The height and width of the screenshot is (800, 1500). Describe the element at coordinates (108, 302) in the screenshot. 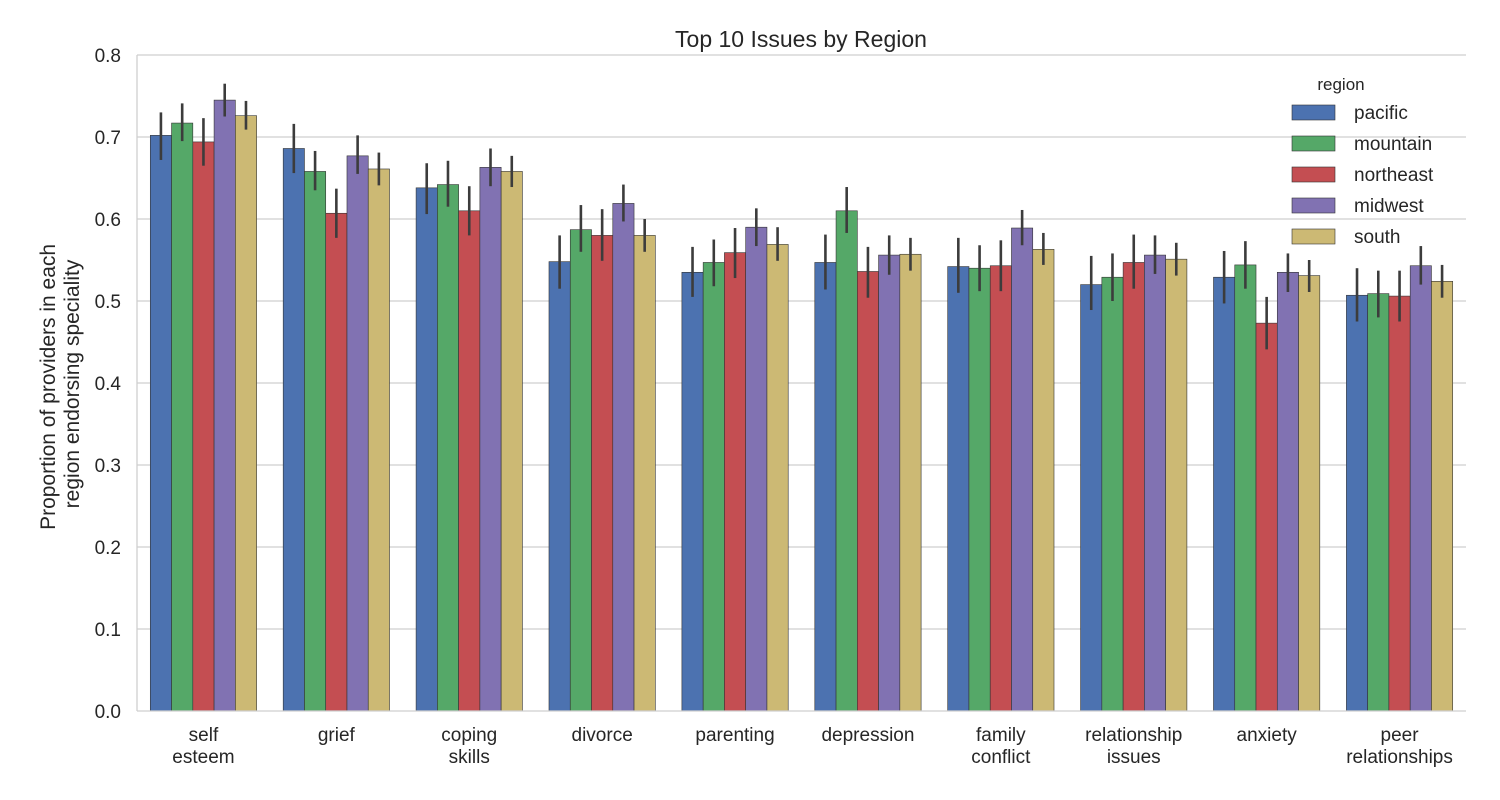

I see `y-tick-label: 0.5` at that location.